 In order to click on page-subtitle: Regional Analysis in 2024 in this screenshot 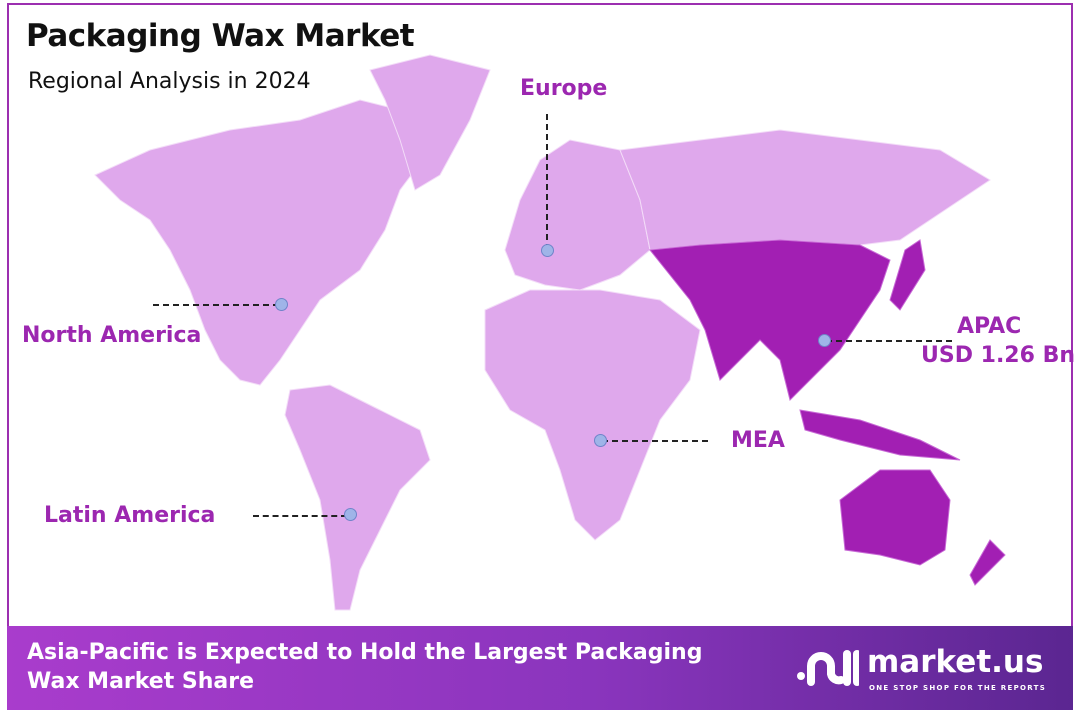, I will do `click(169, 81)`.